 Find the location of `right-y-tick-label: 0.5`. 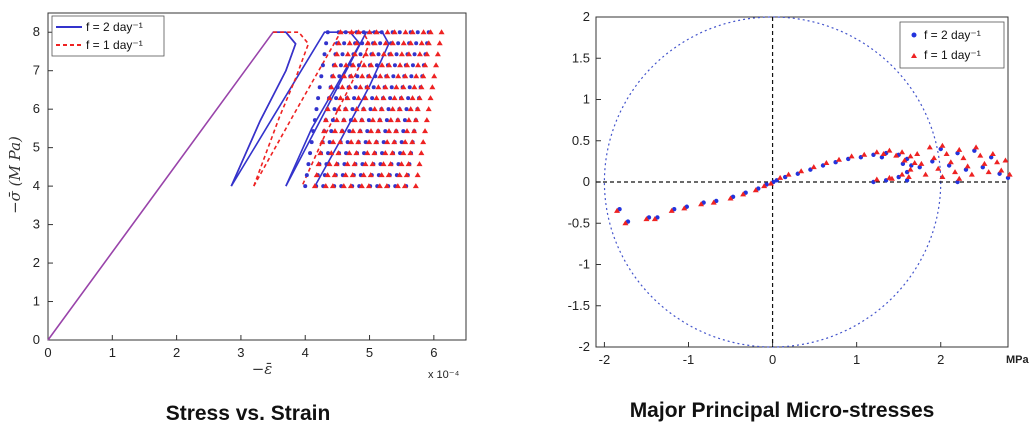

right-y-tick-label: 0.5 is located at coordinates (581, 140).